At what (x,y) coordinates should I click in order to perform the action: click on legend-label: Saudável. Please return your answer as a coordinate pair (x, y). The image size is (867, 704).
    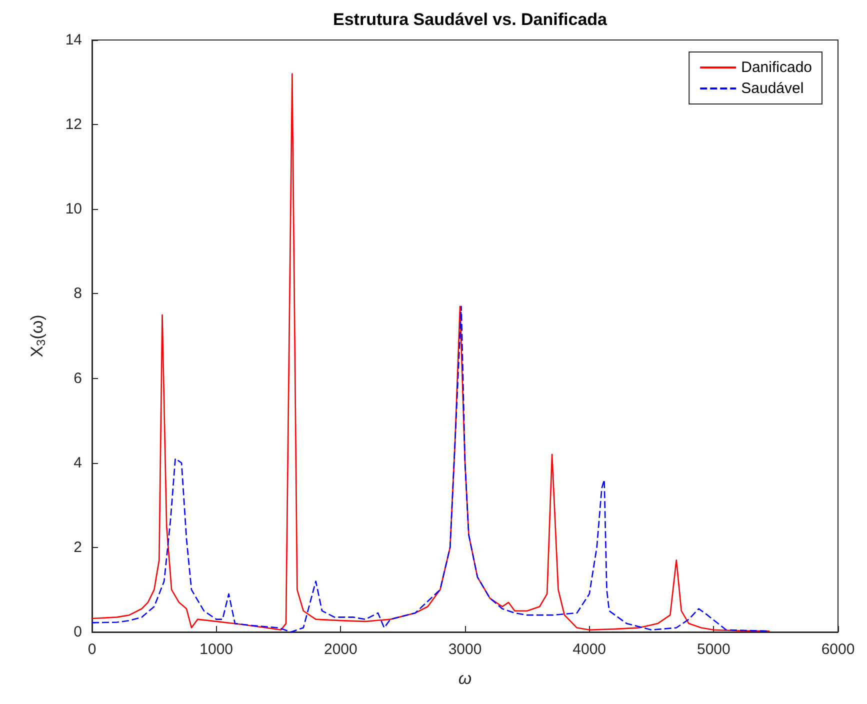
    Looking at the image, I should click on (772, 88).